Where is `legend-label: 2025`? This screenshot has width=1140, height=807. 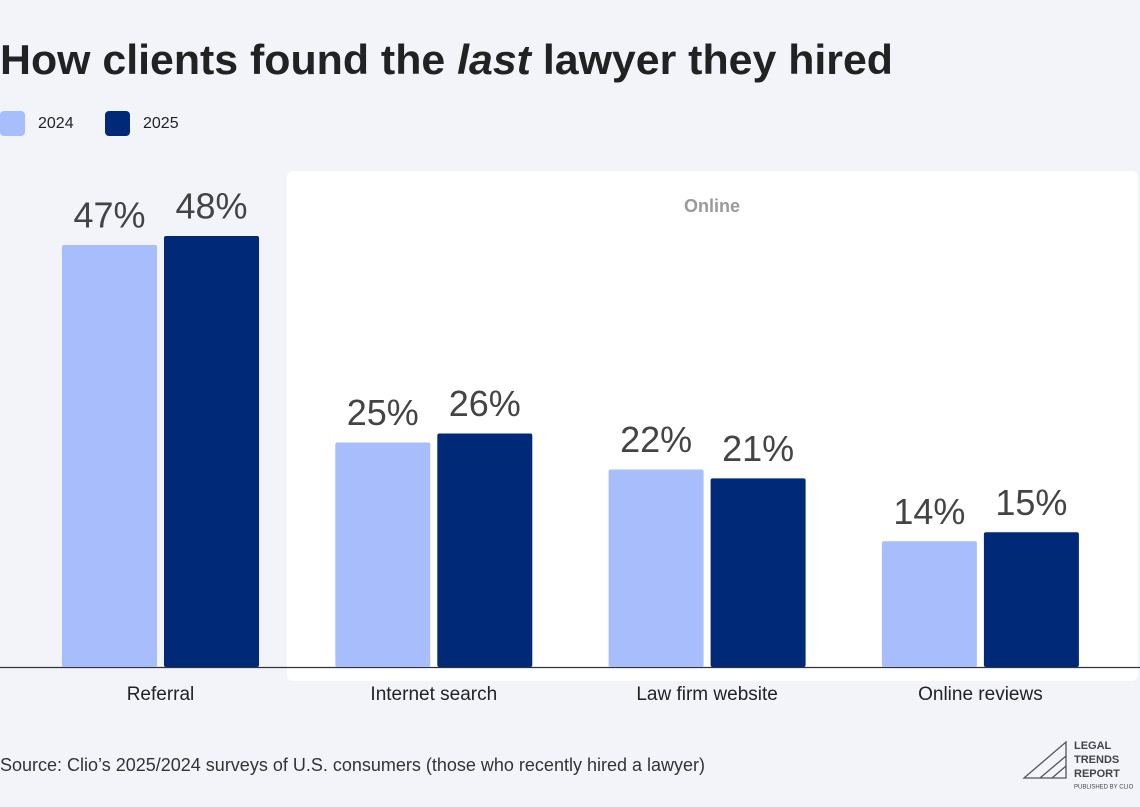
legend-label: 2025 is located at coordinates (161, 123).